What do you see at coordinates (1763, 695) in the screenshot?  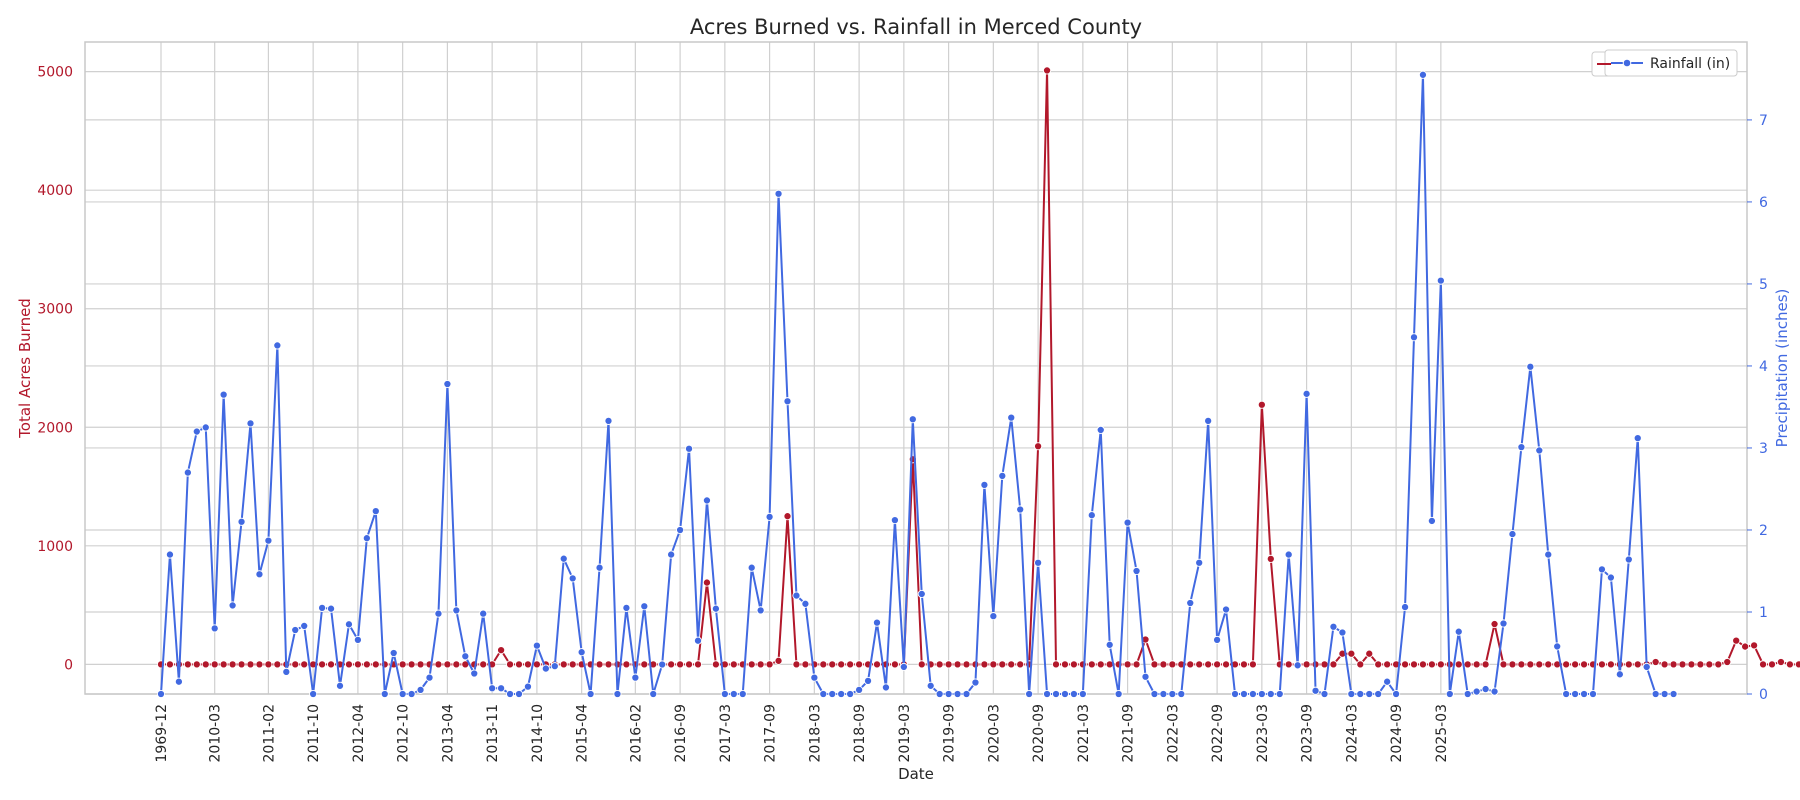 I see `y-right-tick-label: 0` at bounding box center [1763, 695].